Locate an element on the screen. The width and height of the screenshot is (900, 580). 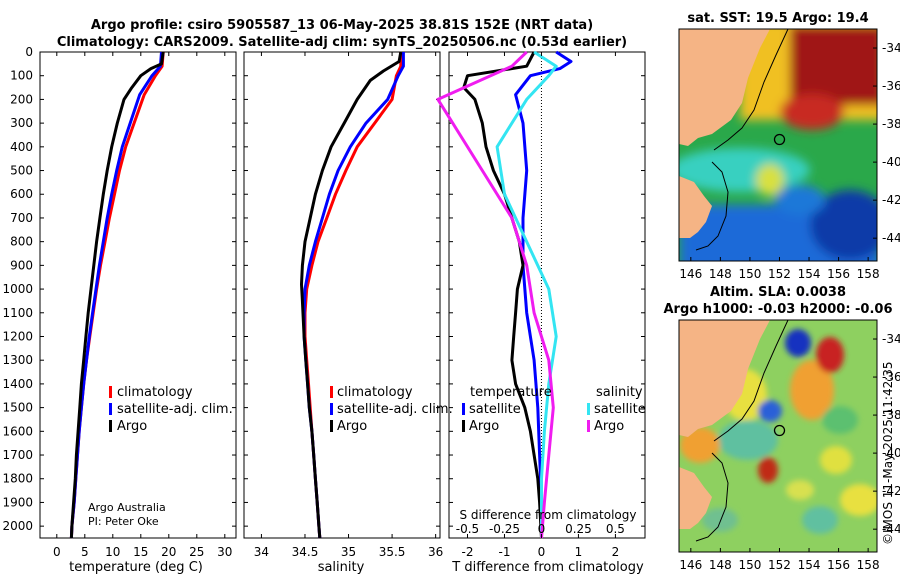
x-tick-label: 35 is located at coordinates (348, 552).